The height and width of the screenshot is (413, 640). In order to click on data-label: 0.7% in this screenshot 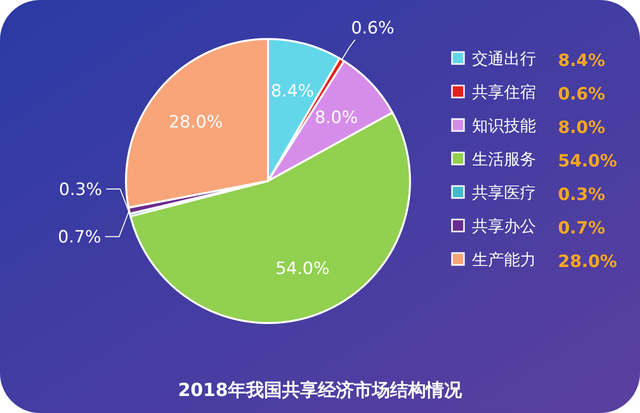, I will do `click(80, 238)`.